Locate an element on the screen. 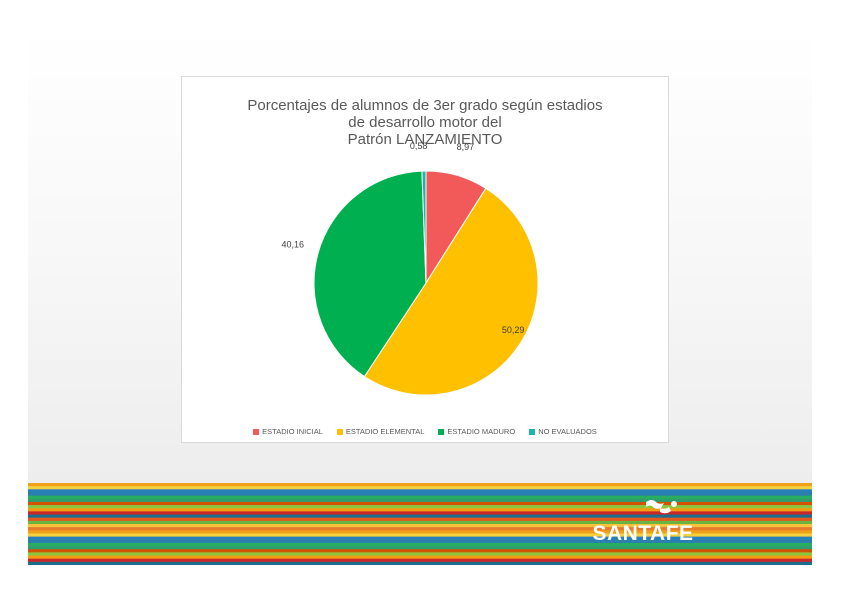 Image resolution: width=842 pixels, height=595 pixels. legend-label-maduro: ESTADIO MADURO is located at coordinates (481, 431).